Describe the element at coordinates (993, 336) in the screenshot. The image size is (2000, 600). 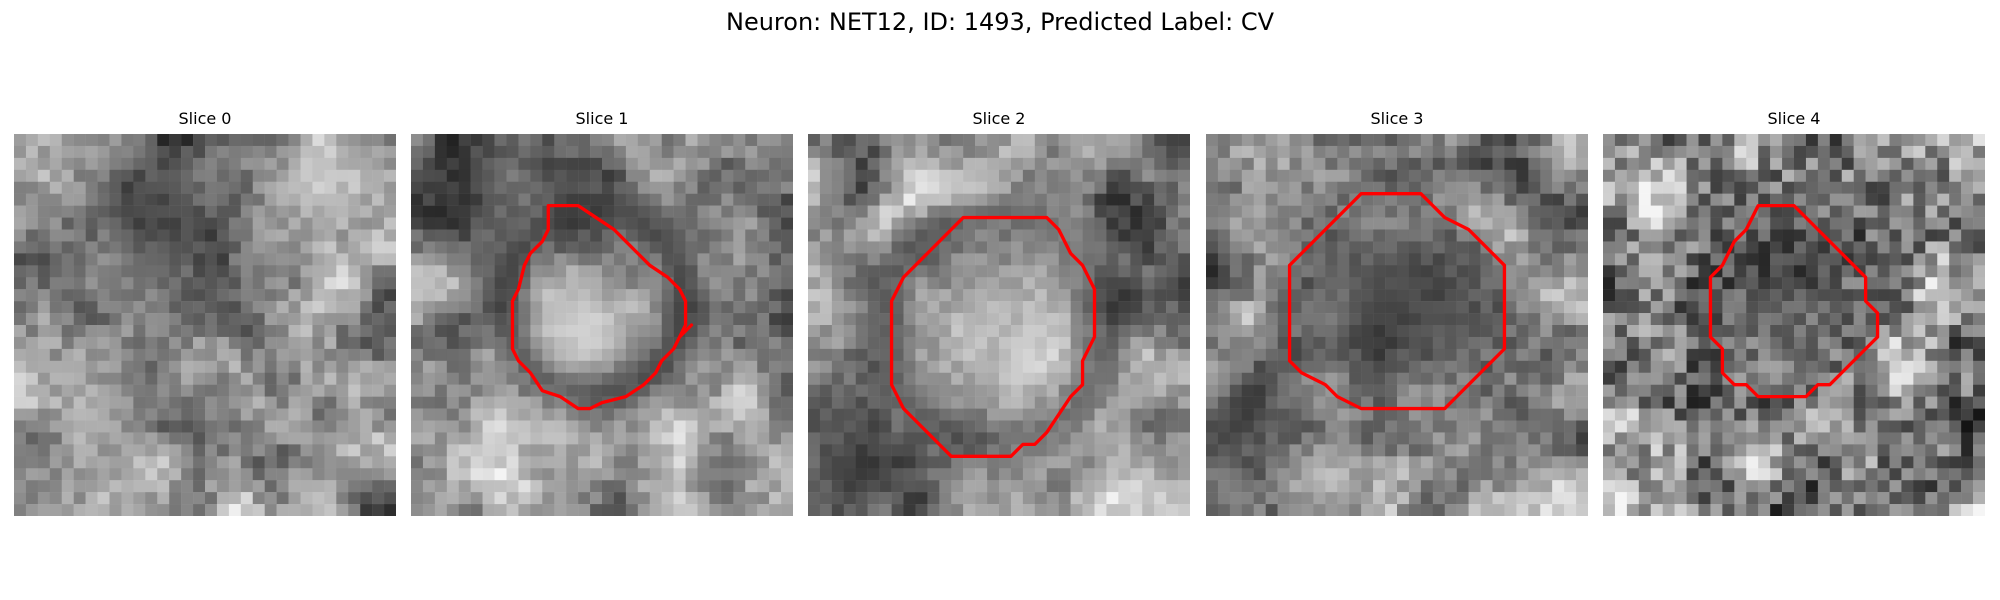
I see `slice-2-contour` at that location.